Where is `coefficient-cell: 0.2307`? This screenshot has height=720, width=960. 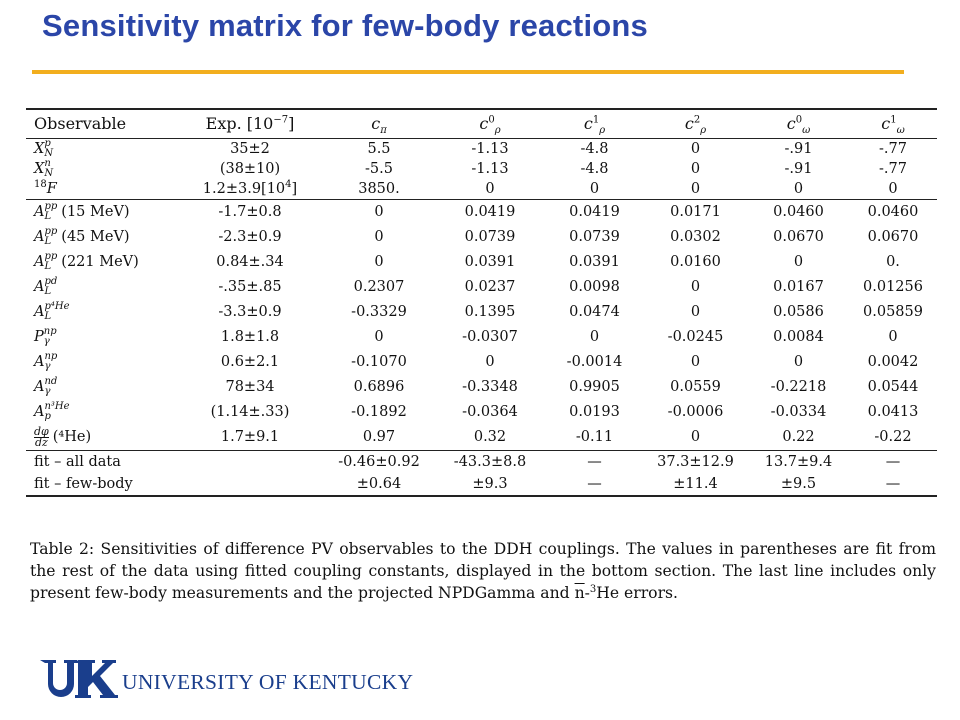
coefficient-cell: 0.2307 is located at coordinates (379, 287).